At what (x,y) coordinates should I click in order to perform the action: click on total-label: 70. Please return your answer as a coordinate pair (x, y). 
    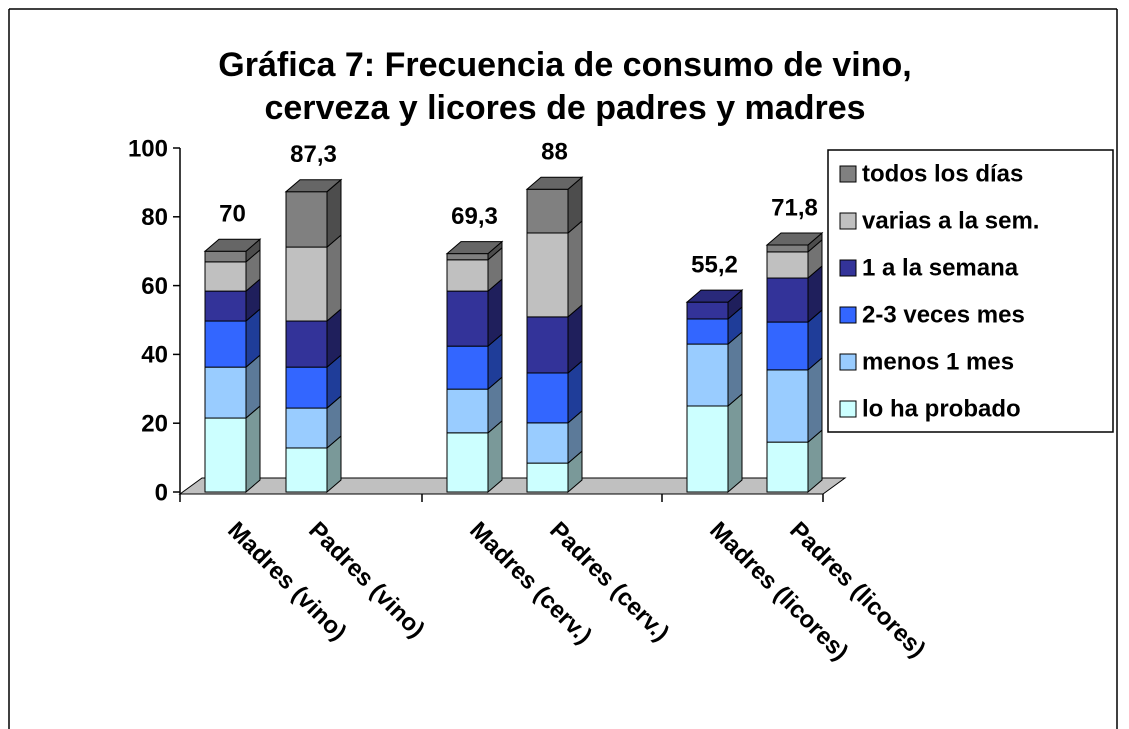
    Looking at the image, I should click on (232, 214).